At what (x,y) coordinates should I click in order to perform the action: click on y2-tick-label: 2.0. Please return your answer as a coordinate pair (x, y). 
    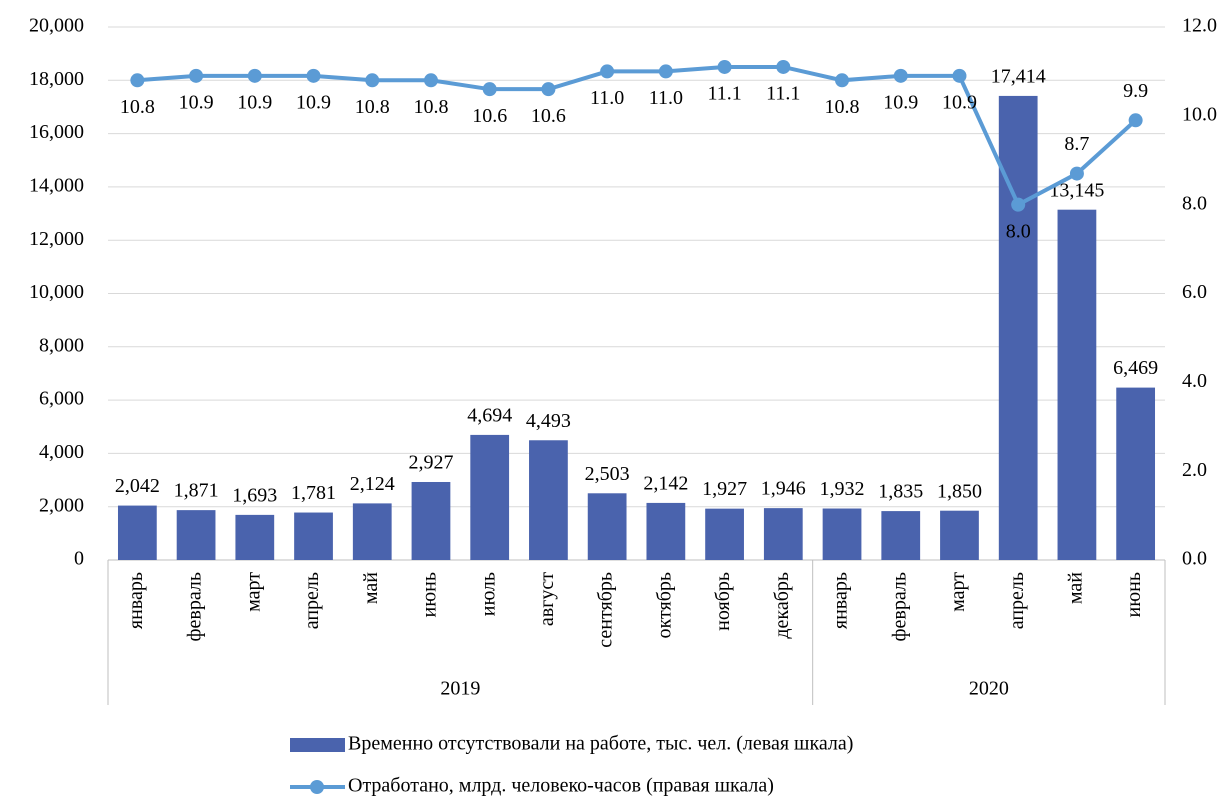
    Looking at the image, I should click on (1194, 470).